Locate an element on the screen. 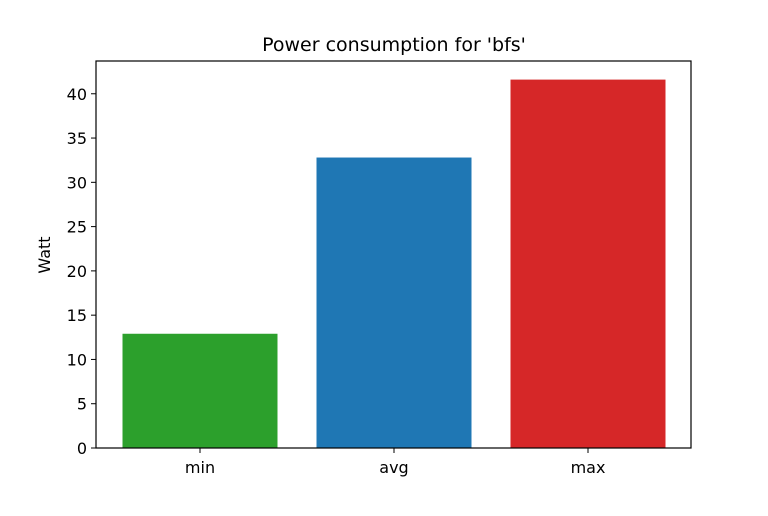 This screenshot has width=768, height=516. y-tick-label-5: 5 is located at coordinates (82, 404).